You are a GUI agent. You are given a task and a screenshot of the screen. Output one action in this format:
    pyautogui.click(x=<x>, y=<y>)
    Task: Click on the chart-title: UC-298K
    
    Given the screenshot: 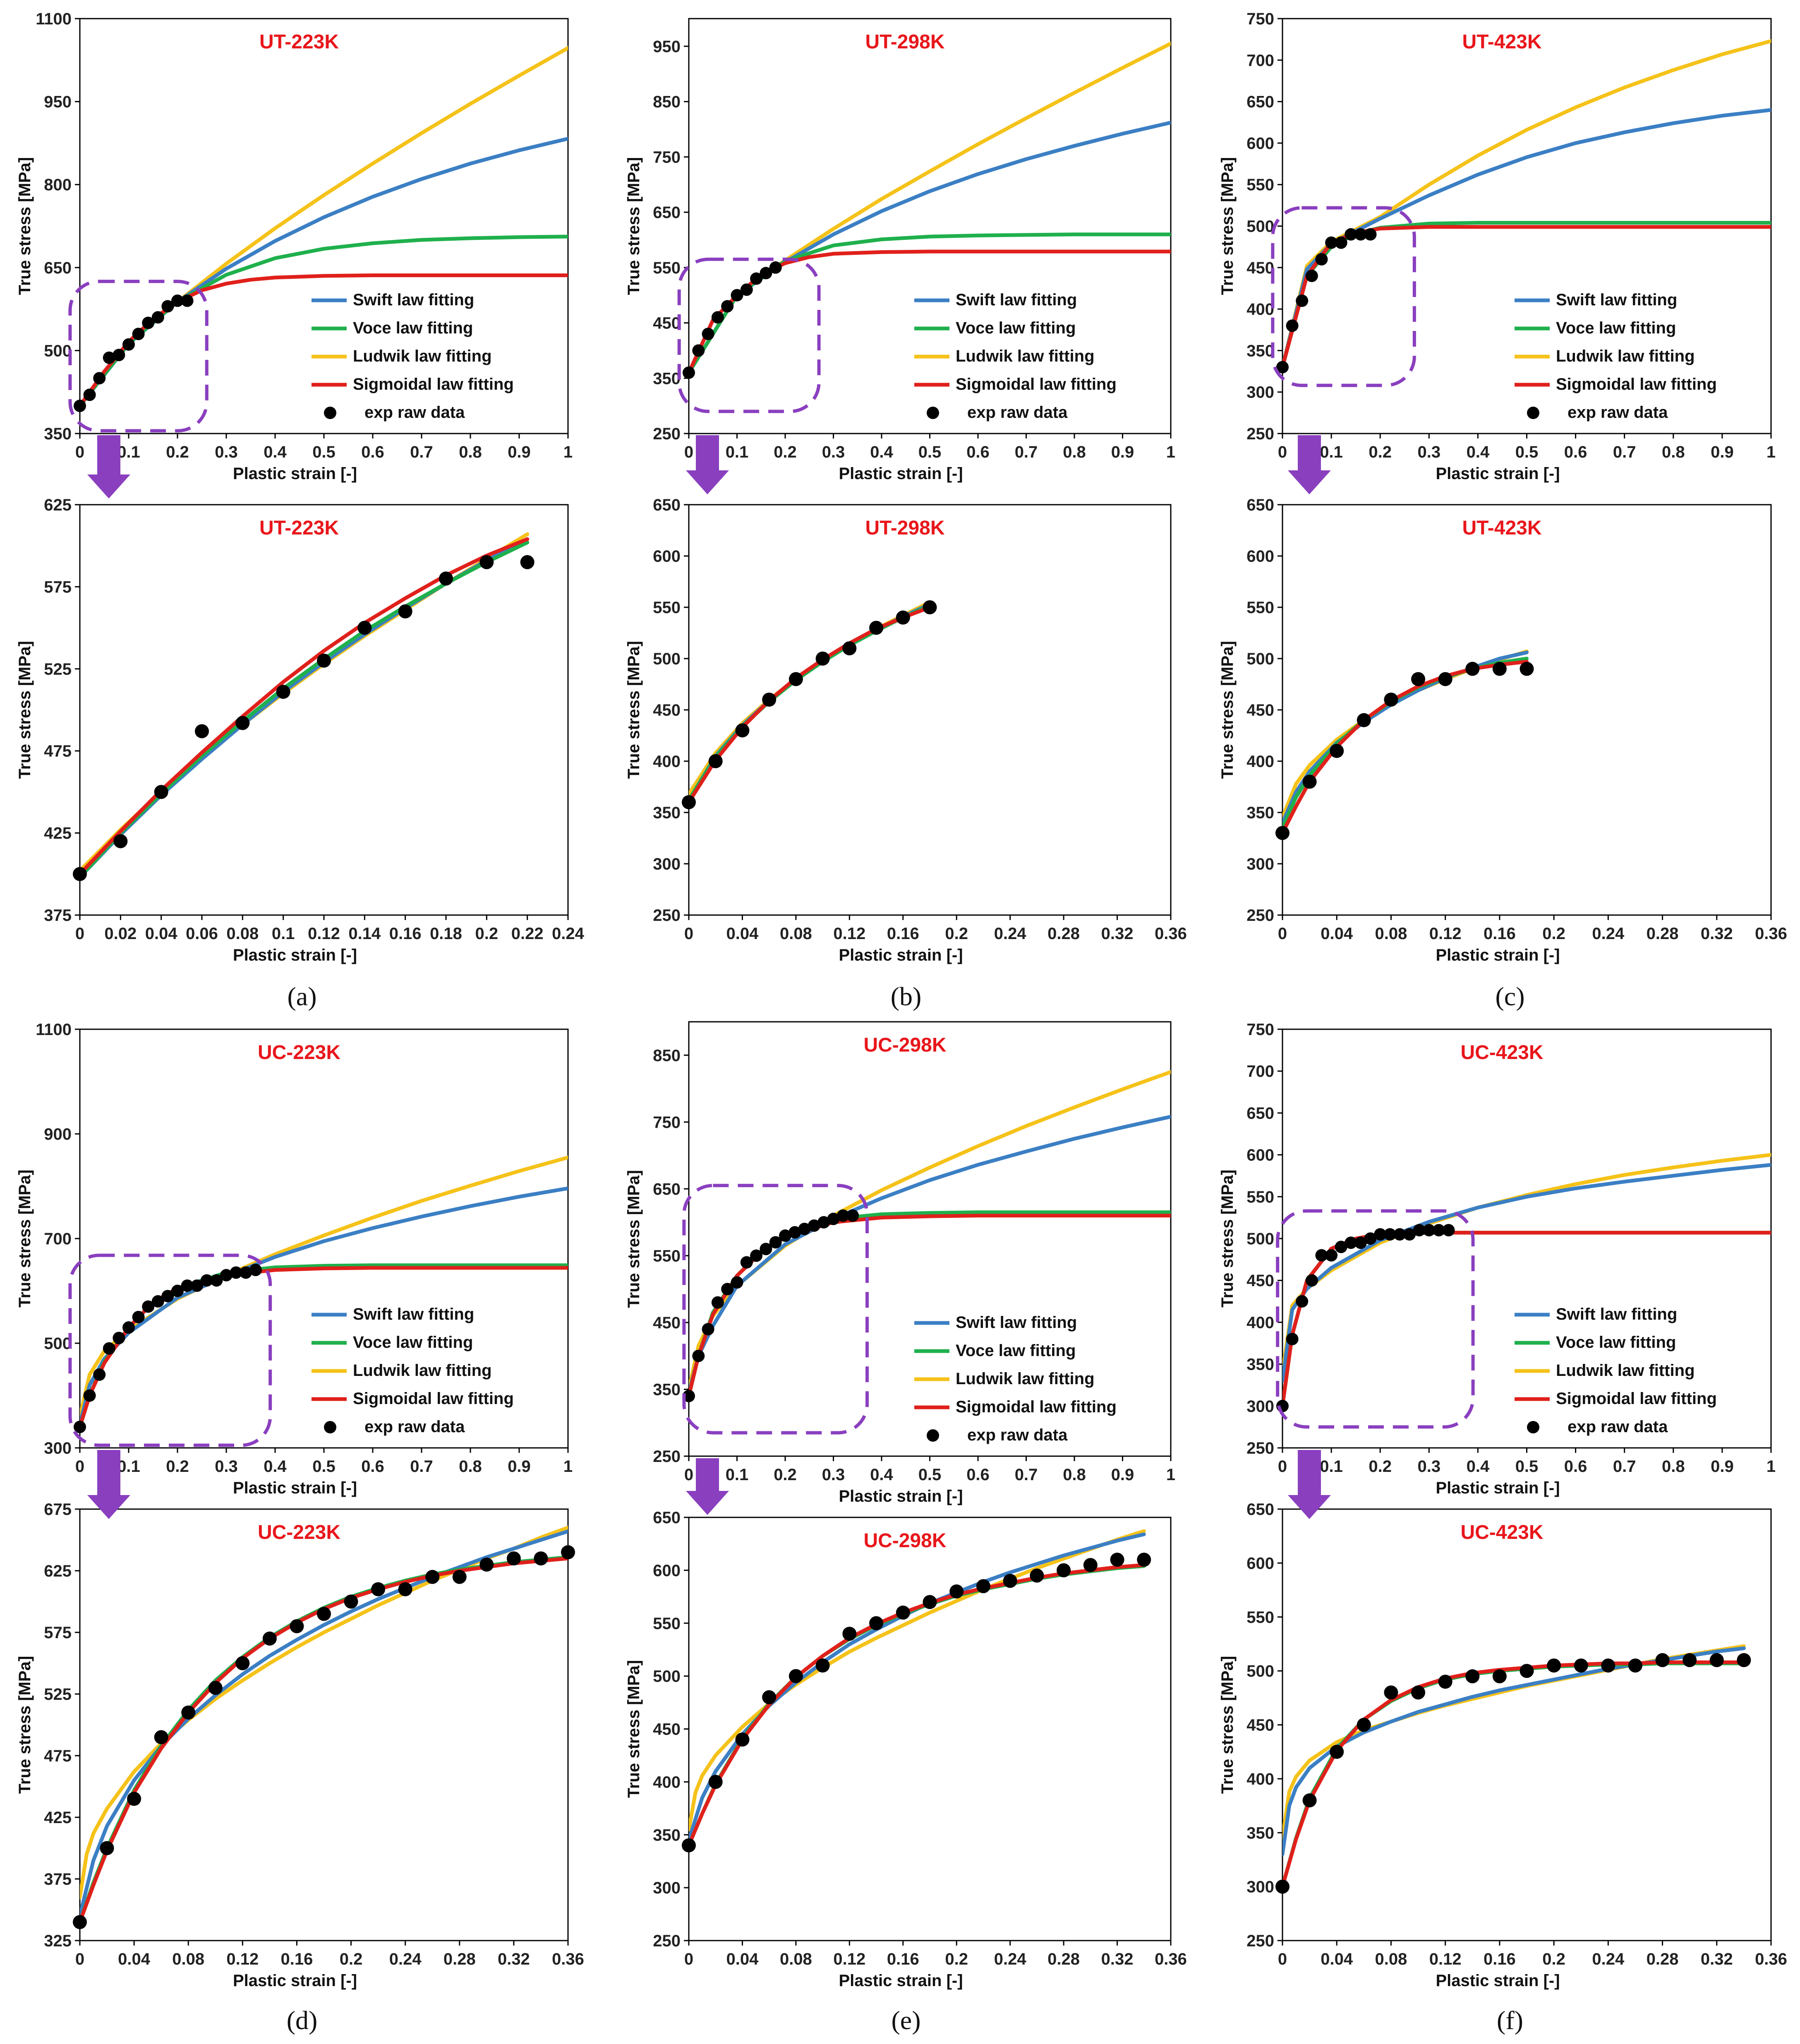 What is the action you would take?
    pyautogui.click(x=904, y=1045)
    